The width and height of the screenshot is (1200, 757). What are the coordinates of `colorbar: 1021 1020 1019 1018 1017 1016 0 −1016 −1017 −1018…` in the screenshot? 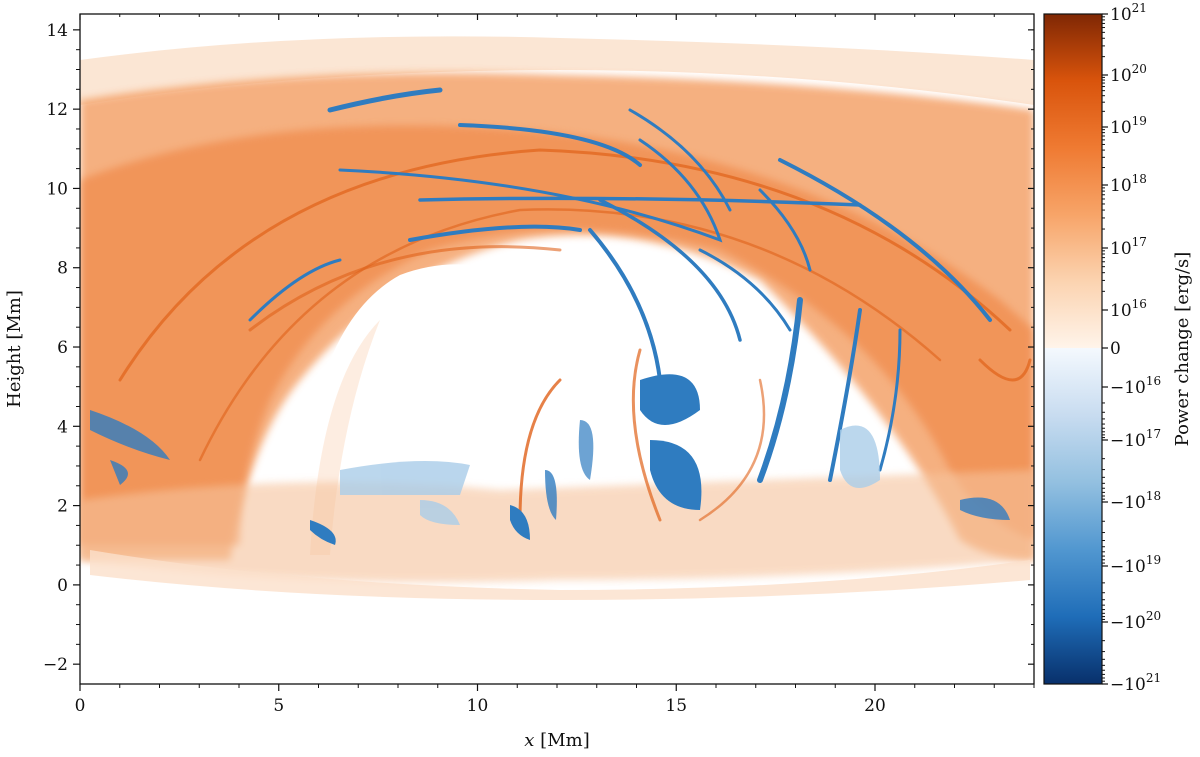 It's located at (1102, 348).